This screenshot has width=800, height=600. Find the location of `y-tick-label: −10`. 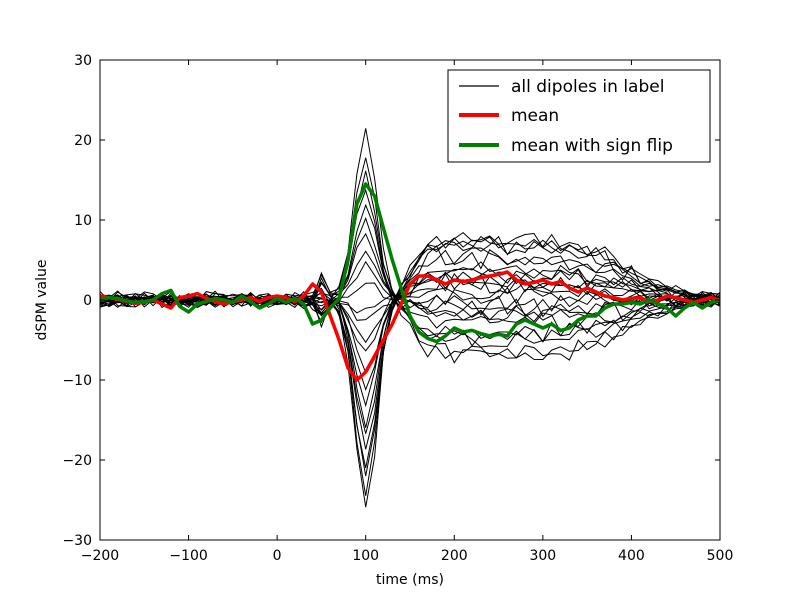

y-tick-label: −10 is located at coordinates (77, 381).